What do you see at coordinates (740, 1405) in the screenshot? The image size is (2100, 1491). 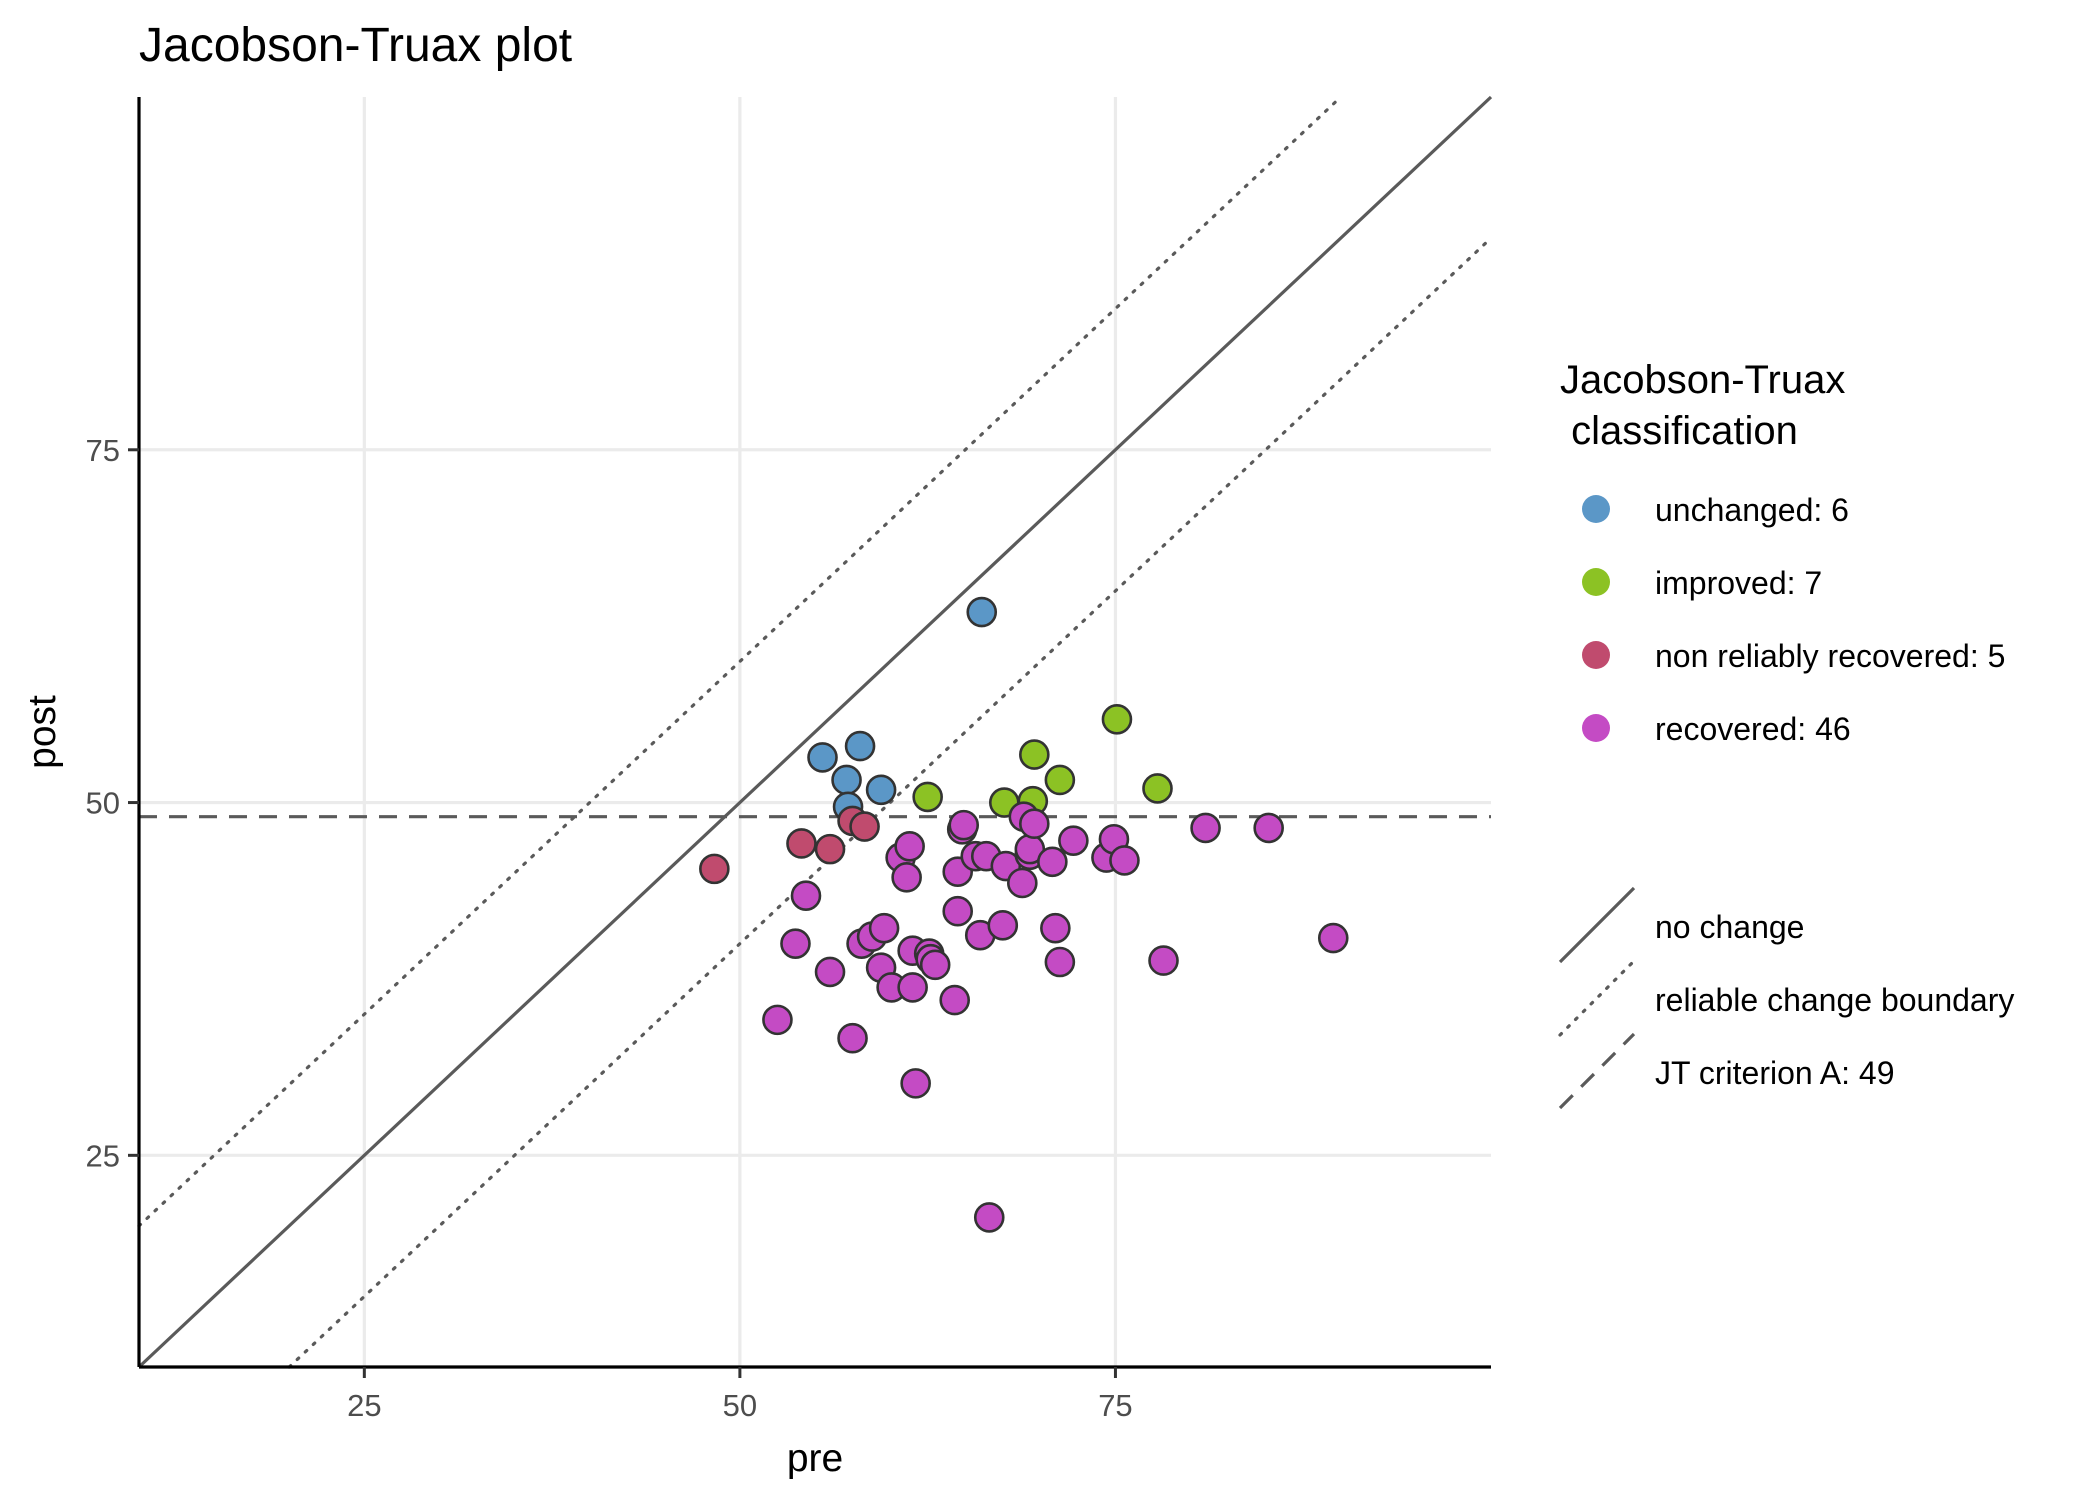 I see `x-tick-label: 50` at bounding box center [740, 1405].